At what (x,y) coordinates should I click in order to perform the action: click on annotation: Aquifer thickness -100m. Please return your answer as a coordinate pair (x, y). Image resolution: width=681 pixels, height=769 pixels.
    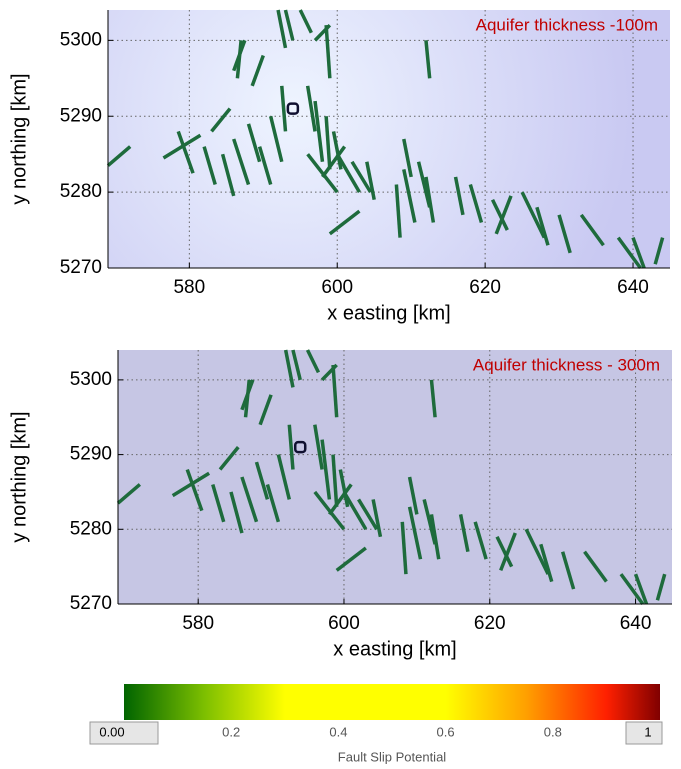
    Looking at the image, I should click on (567, 24).